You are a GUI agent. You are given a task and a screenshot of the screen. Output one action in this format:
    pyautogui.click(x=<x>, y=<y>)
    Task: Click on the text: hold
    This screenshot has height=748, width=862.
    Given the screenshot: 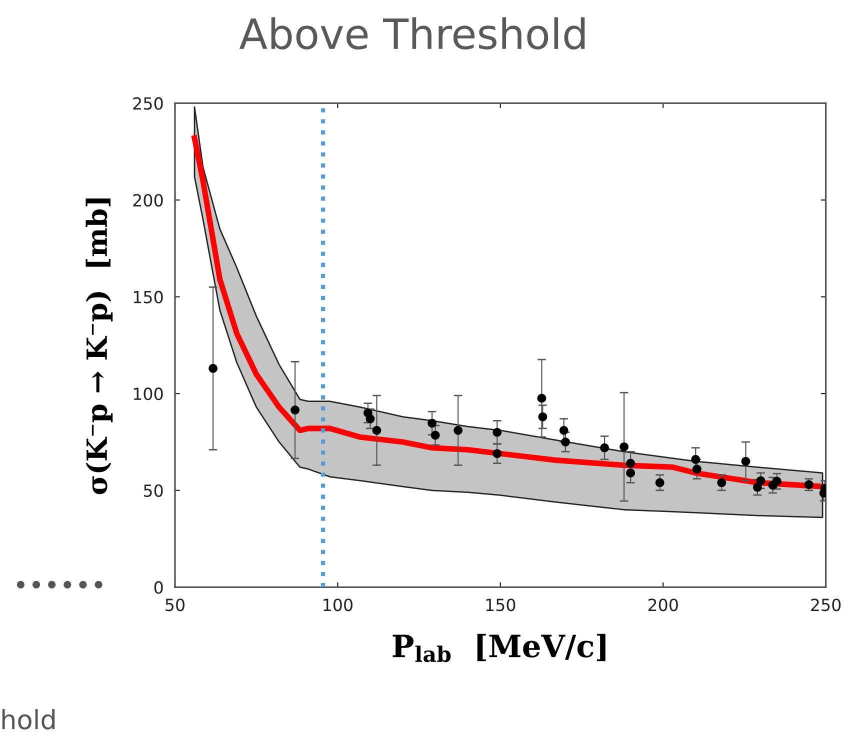 What is the action you would take?
    pyautogui.click(x=28, y=719)
    